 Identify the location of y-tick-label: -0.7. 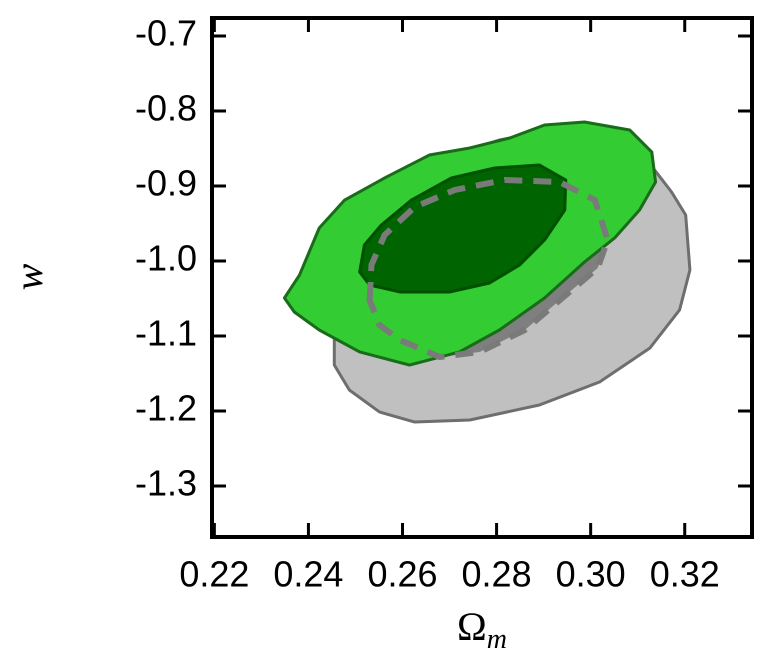
(166, 33).